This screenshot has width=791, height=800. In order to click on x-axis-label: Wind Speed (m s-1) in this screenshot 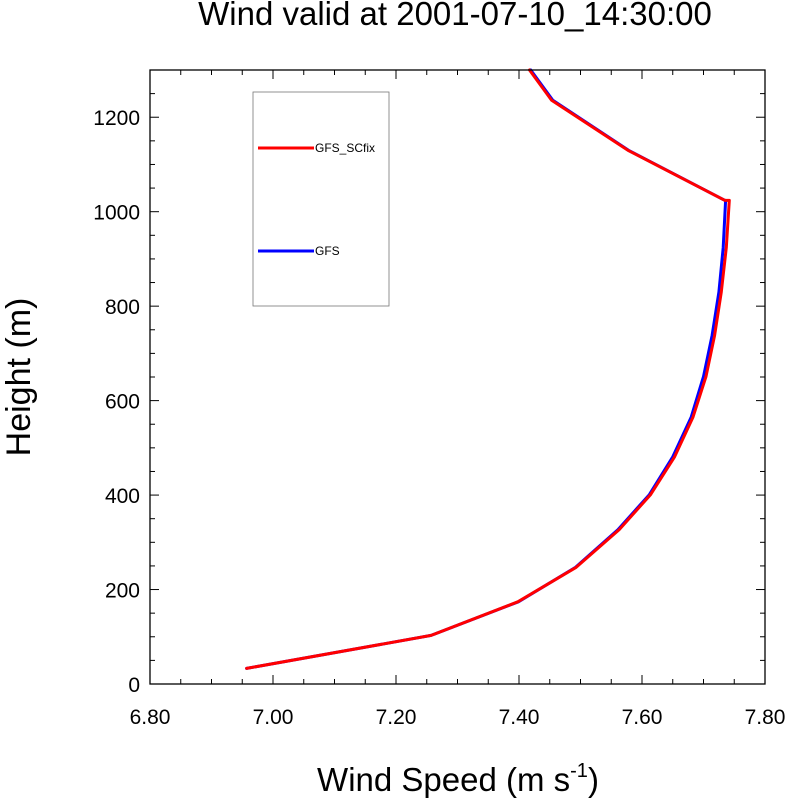, I will do `click(458, 779)`.